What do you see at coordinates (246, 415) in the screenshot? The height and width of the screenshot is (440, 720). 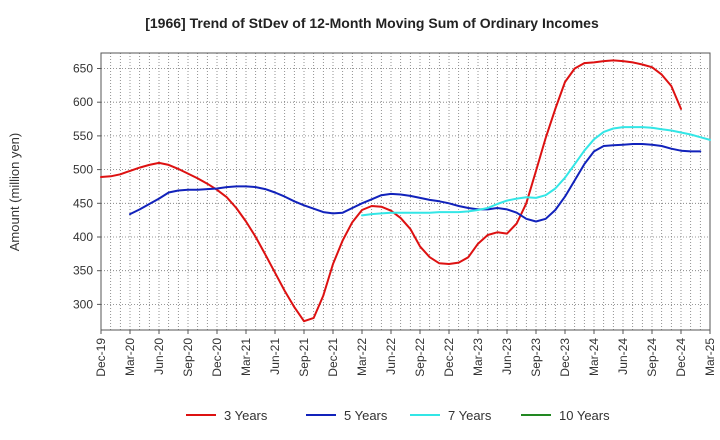 I see `legend-label-3-years: 3 Years` at bounding box center [246, 415].